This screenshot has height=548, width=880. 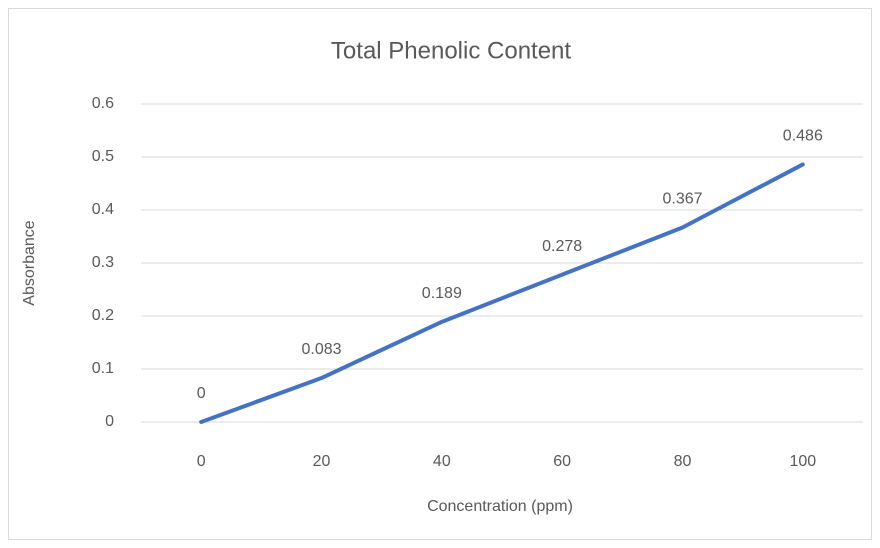 What do you see at coordinates (103, 156) in the screenshot?
I see `y-tick-label: 0.5` at bounding box center [103, 156].